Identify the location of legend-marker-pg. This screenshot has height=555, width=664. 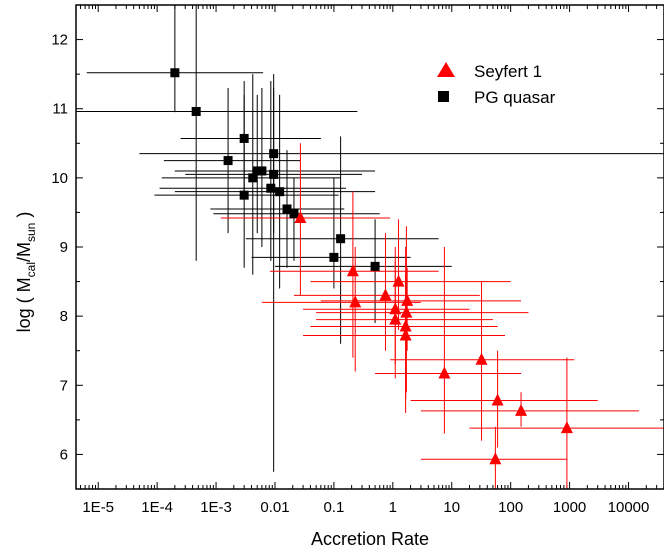
(443, 96).